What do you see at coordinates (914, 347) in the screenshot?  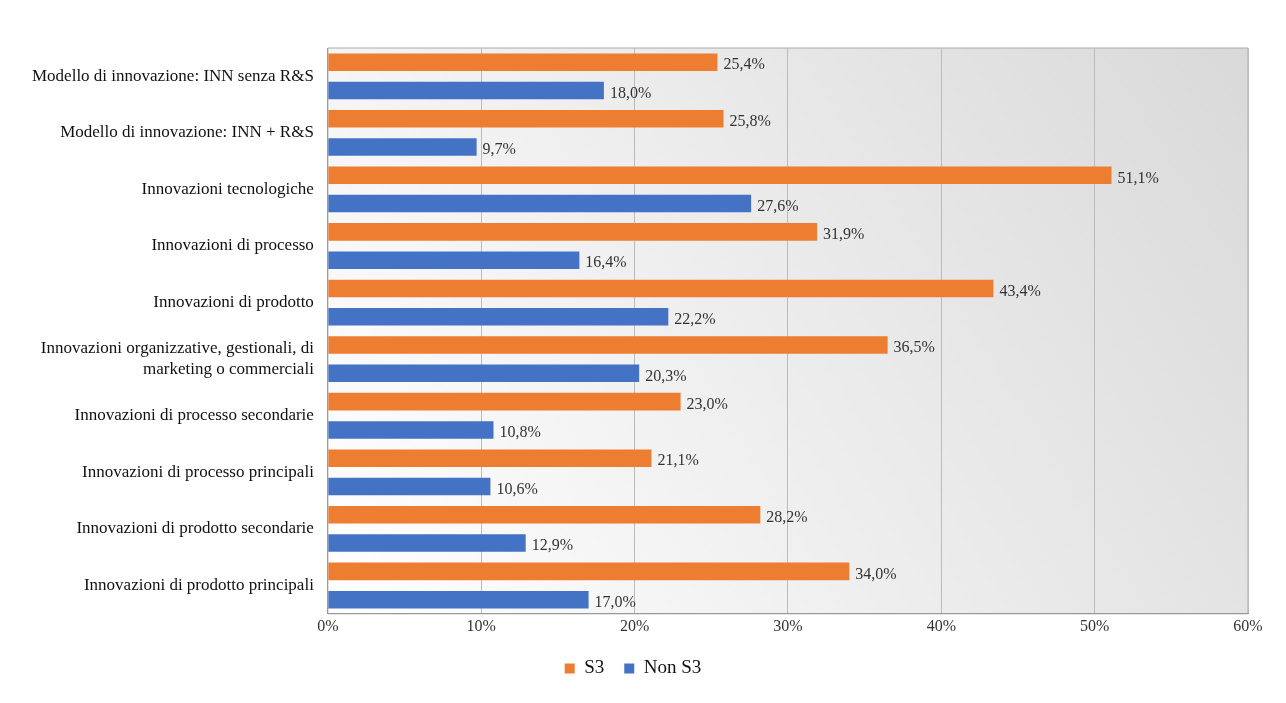 I see `data-label: 36,5%` at bounding box center [914, 347].